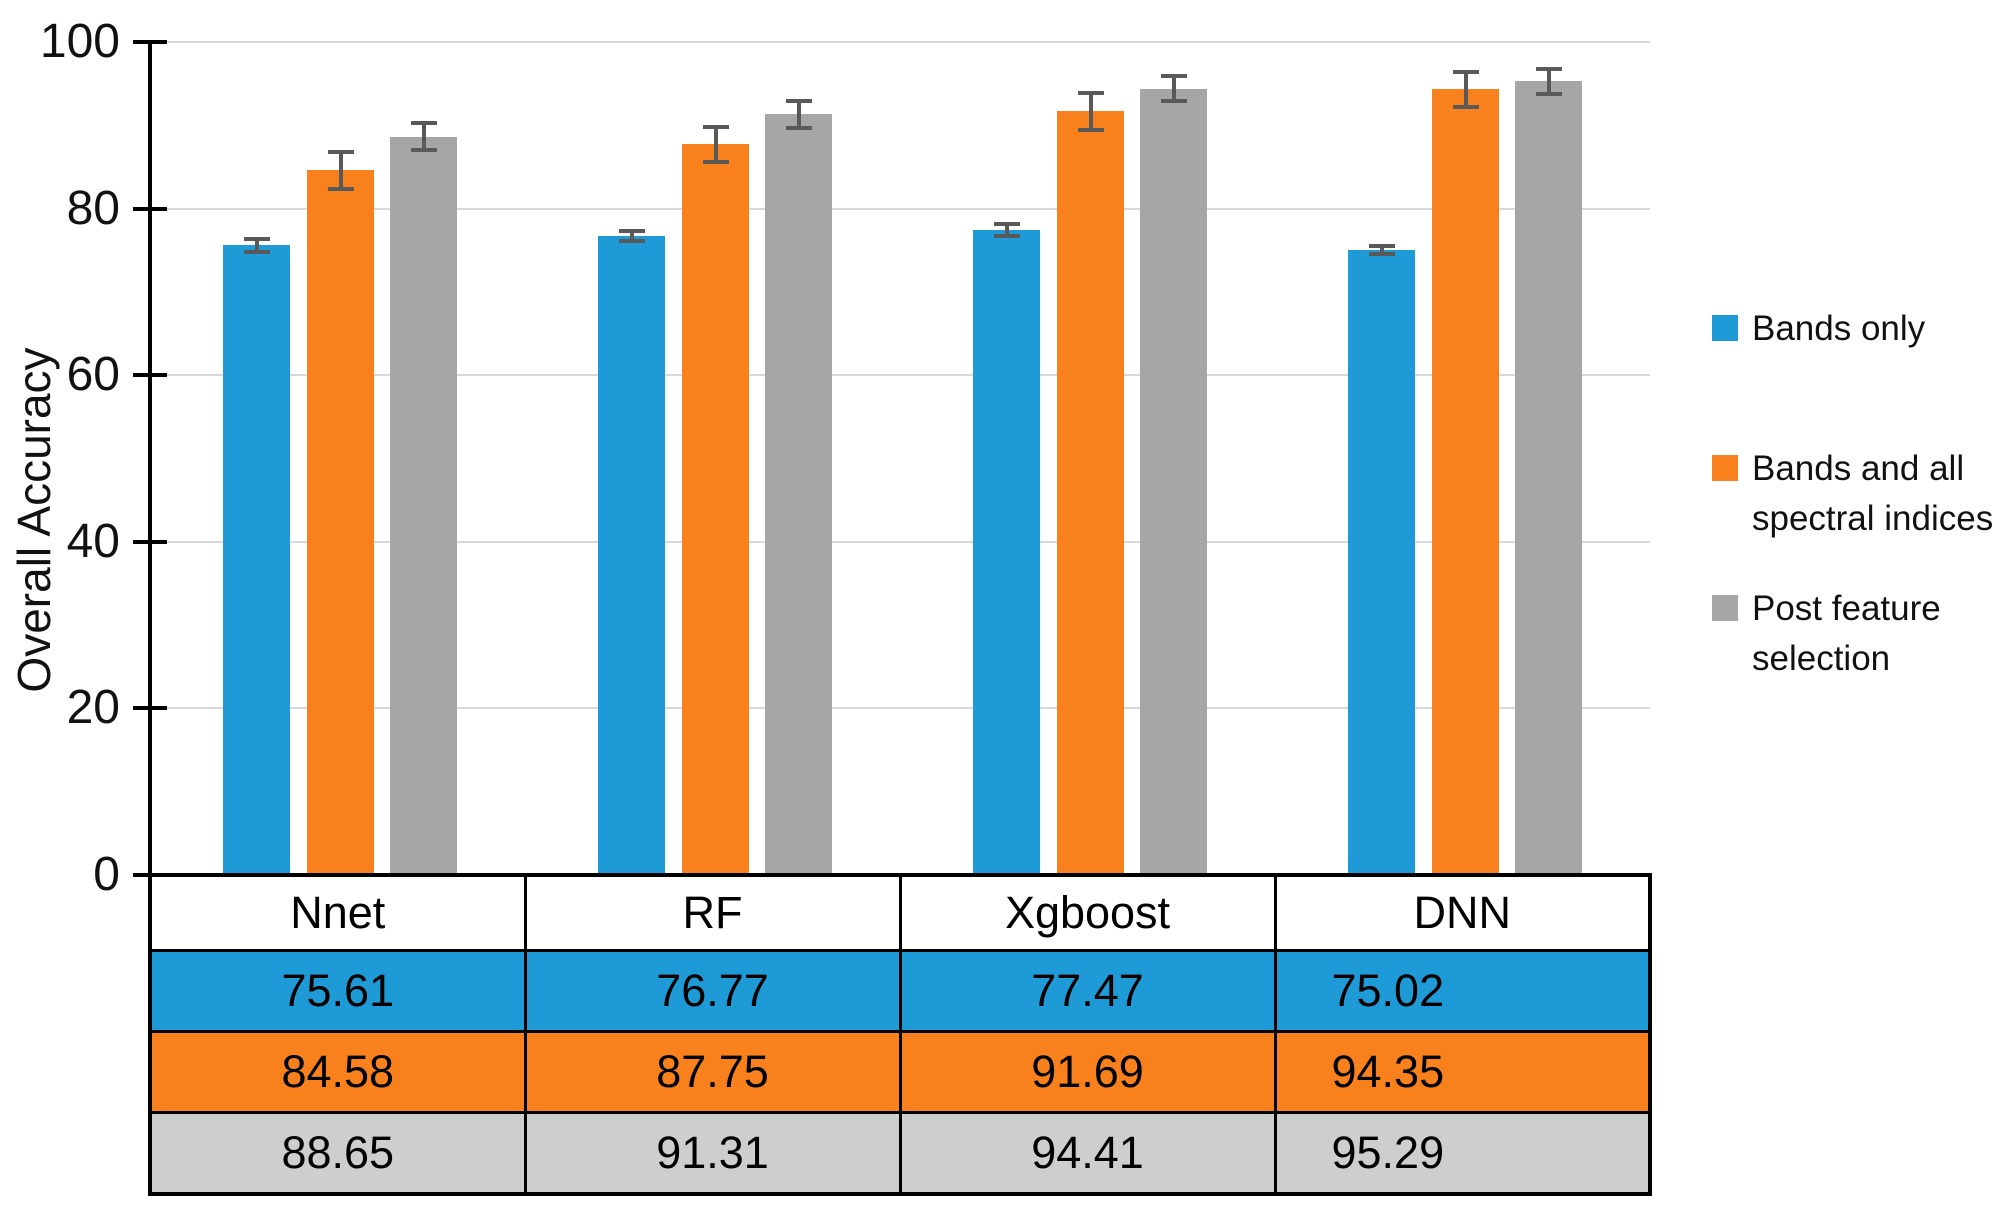 The image size is (2005, 1214). What do you see at coordinates (712, 1153) in the screenshot?
I see `table-cell: 91.31` at bounding box center [712, 1153].